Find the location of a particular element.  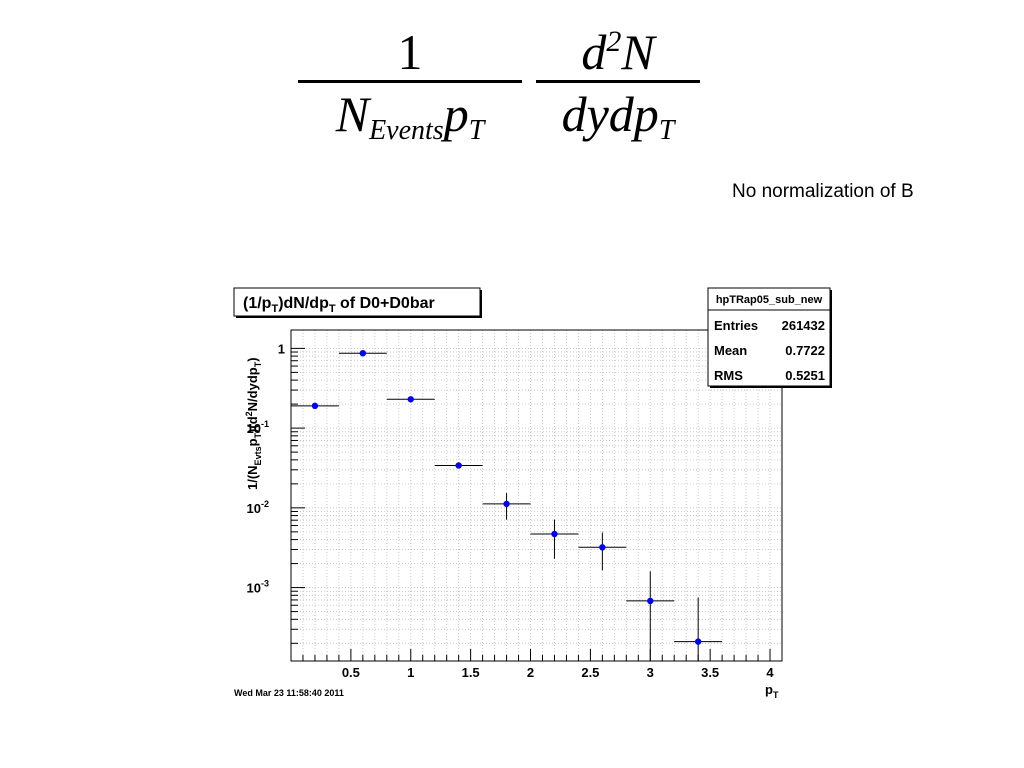

formula-symbol-dydp: dydp is located at coordinates (610, 114).